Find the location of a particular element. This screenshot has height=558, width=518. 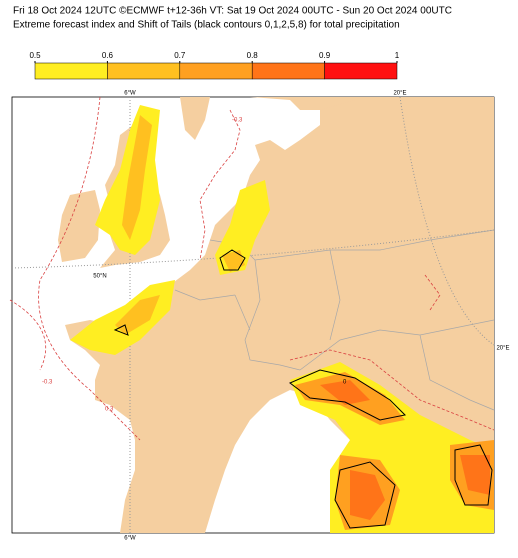

colorbar-tick-label: 0.5 is located at coordinates (35, 55).